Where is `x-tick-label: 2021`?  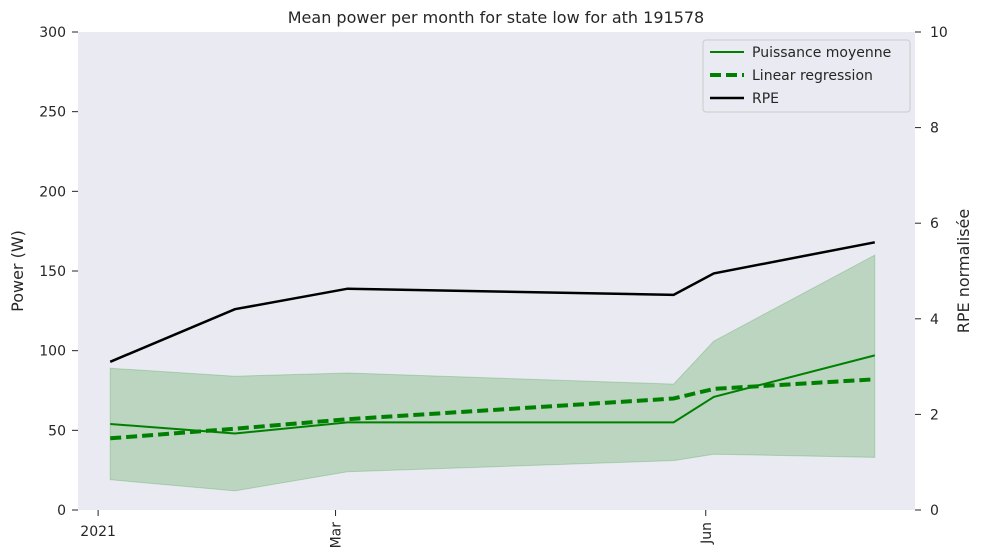
x-tick-label: 2021 is located at coordinates (98, 532).